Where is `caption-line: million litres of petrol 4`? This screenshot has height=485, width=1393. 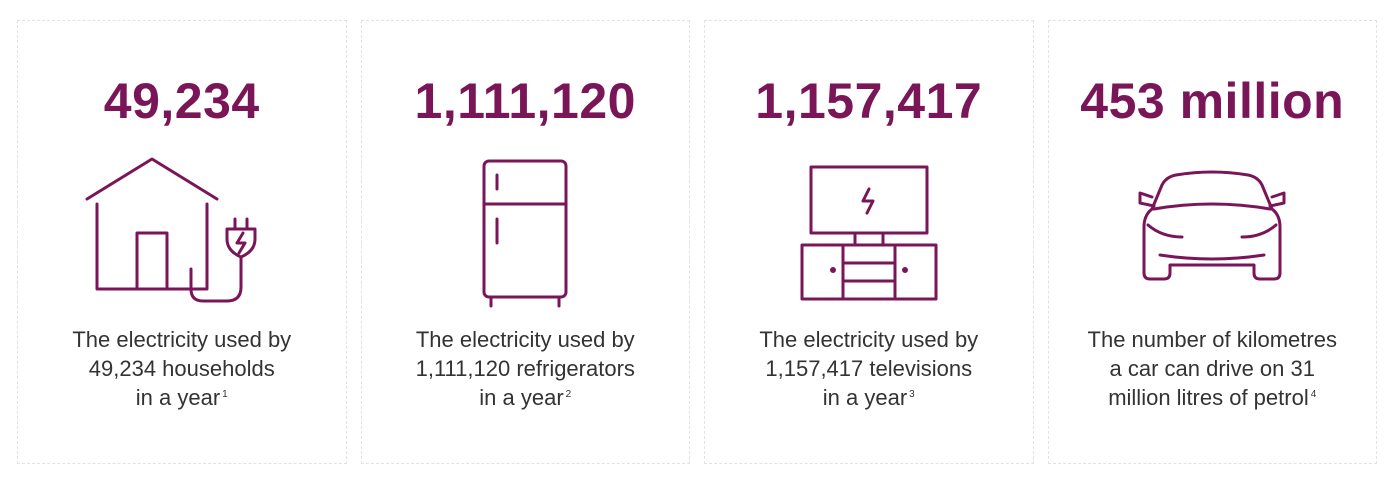 caption-line: million litres of petrol 4 is located at coordinates (1212, 397).